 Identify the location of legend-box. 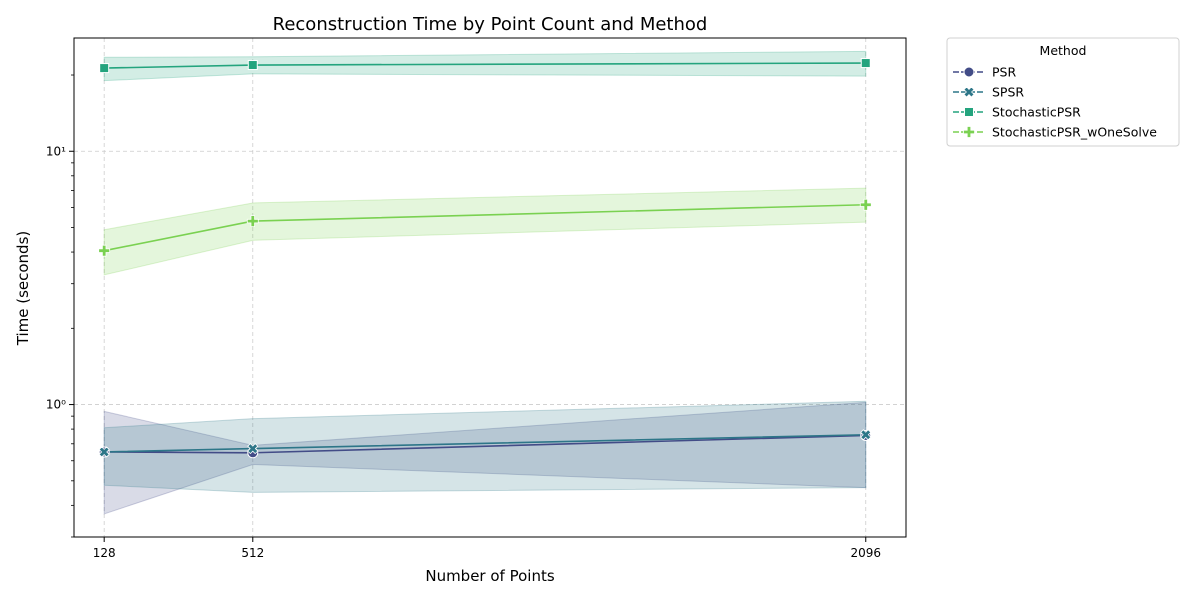
(1063, 92).